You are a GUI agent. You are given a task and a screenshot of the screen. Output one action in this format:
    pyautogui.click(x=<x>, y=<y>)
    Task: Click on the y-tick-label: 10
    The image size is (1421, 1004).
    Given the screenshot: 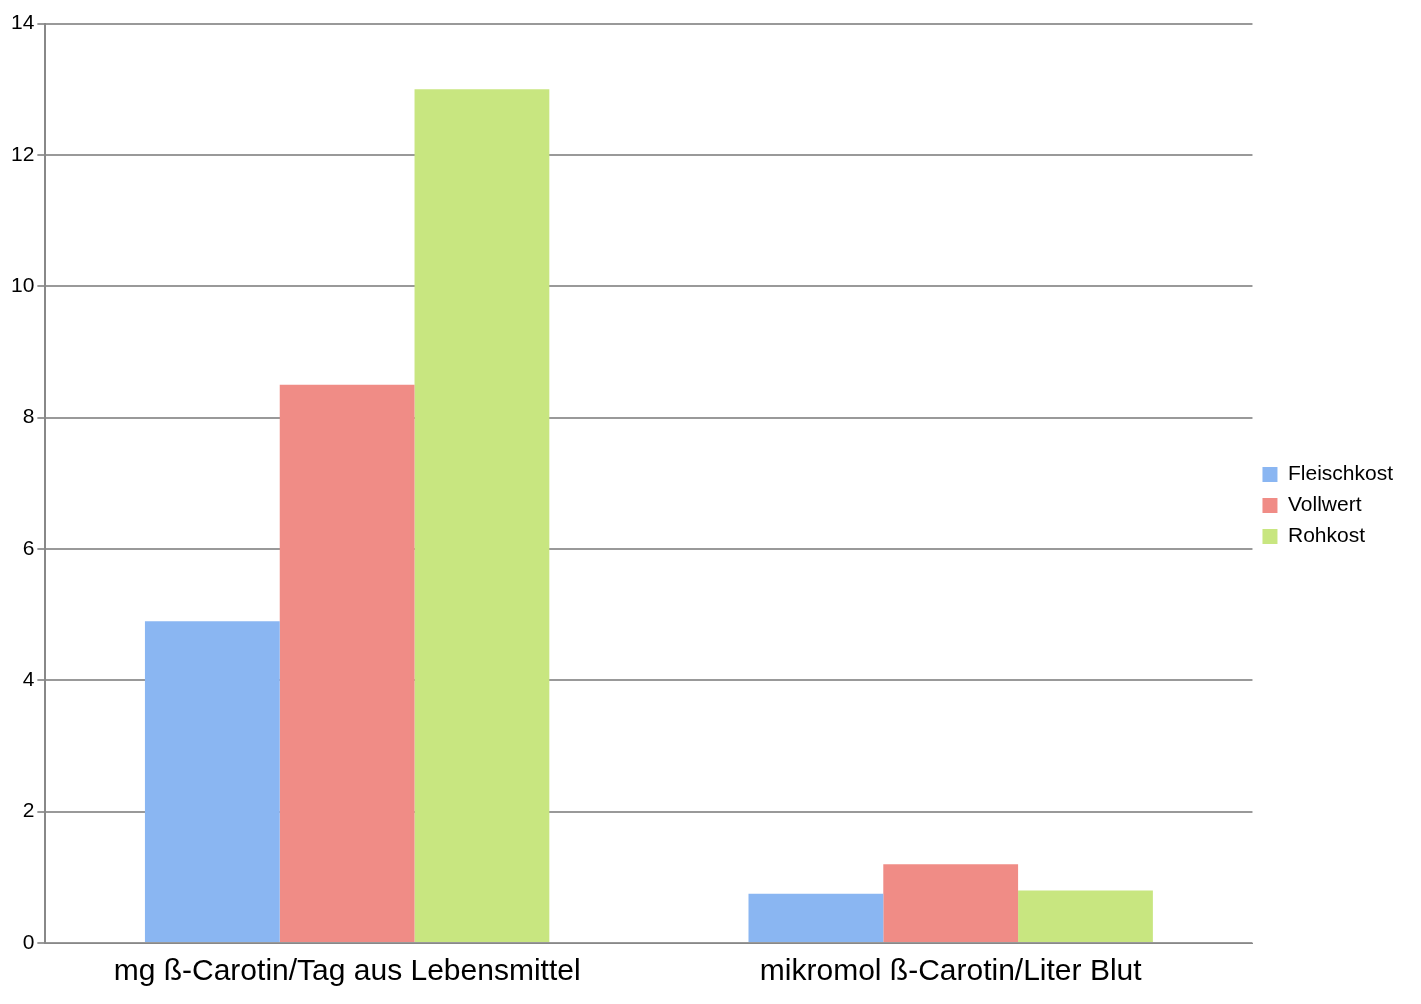 What is the action you would take?
    pyautogui.click(x=23, y=285)
    